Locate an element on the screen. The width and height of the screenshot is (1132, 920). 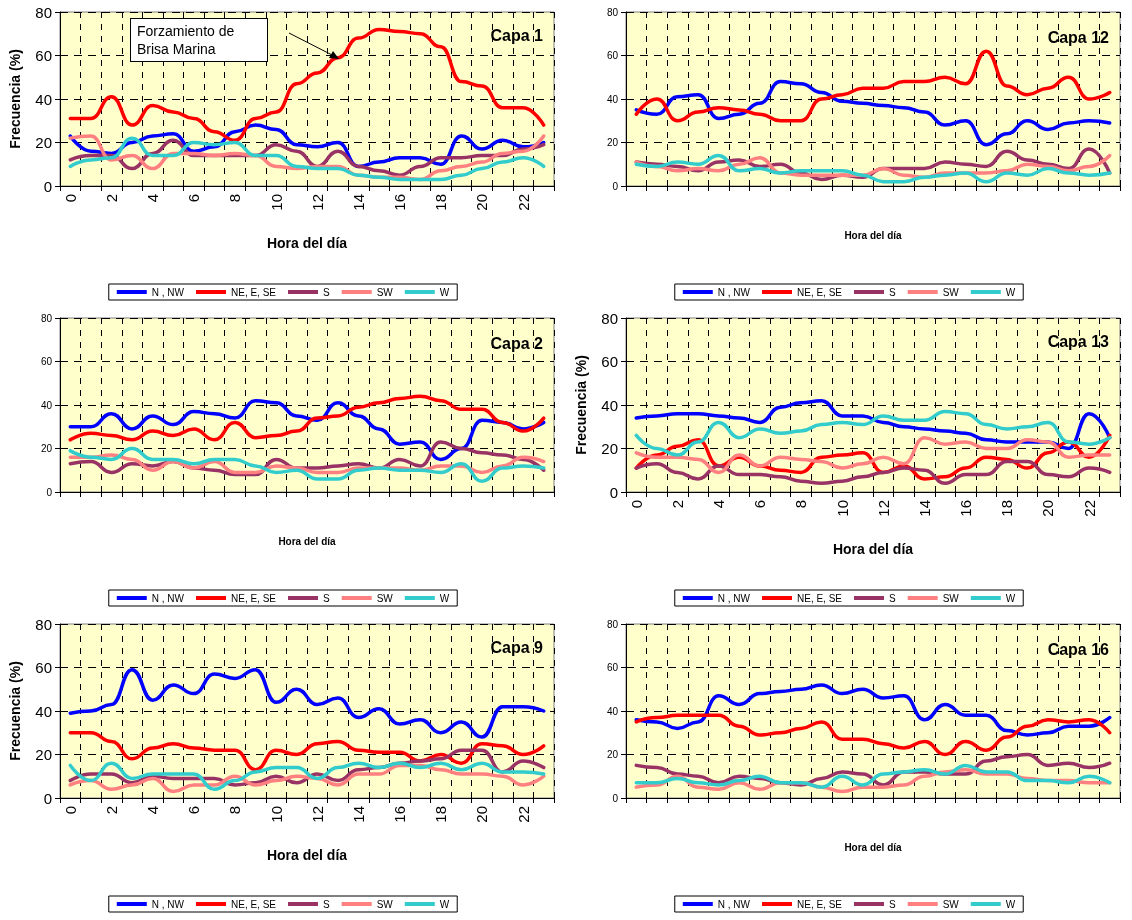
text: Capa 9 is located at coordinates (517, 647).